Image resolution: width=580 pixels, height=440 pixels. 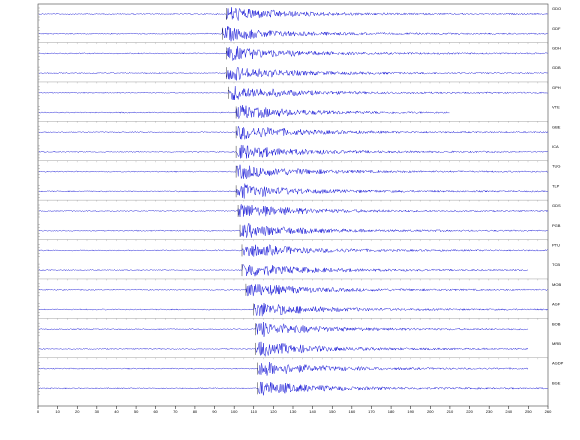 I want to click on x-tick-label: 100, so click(x=234, y=411).